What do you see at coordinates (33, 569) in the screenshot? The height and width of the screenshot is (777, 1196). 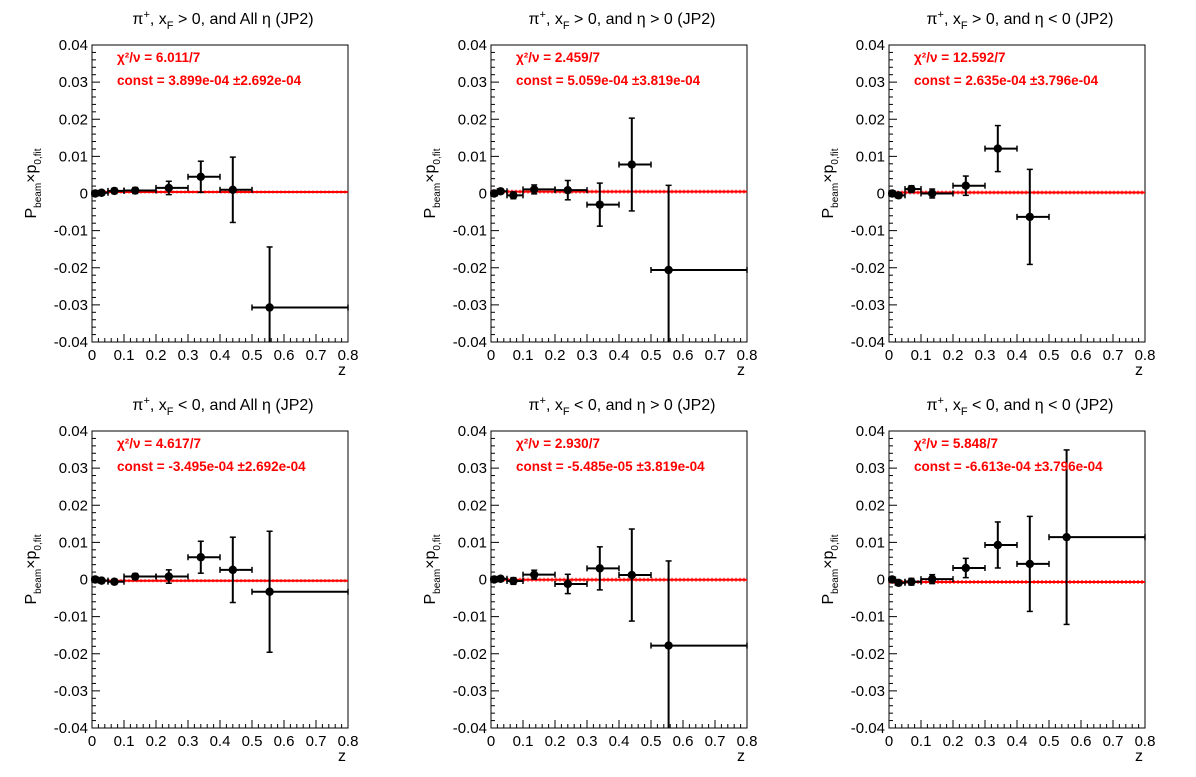 I see `y-axis-label: Pbeam×p0,fit` at bounding box center [33, 569].